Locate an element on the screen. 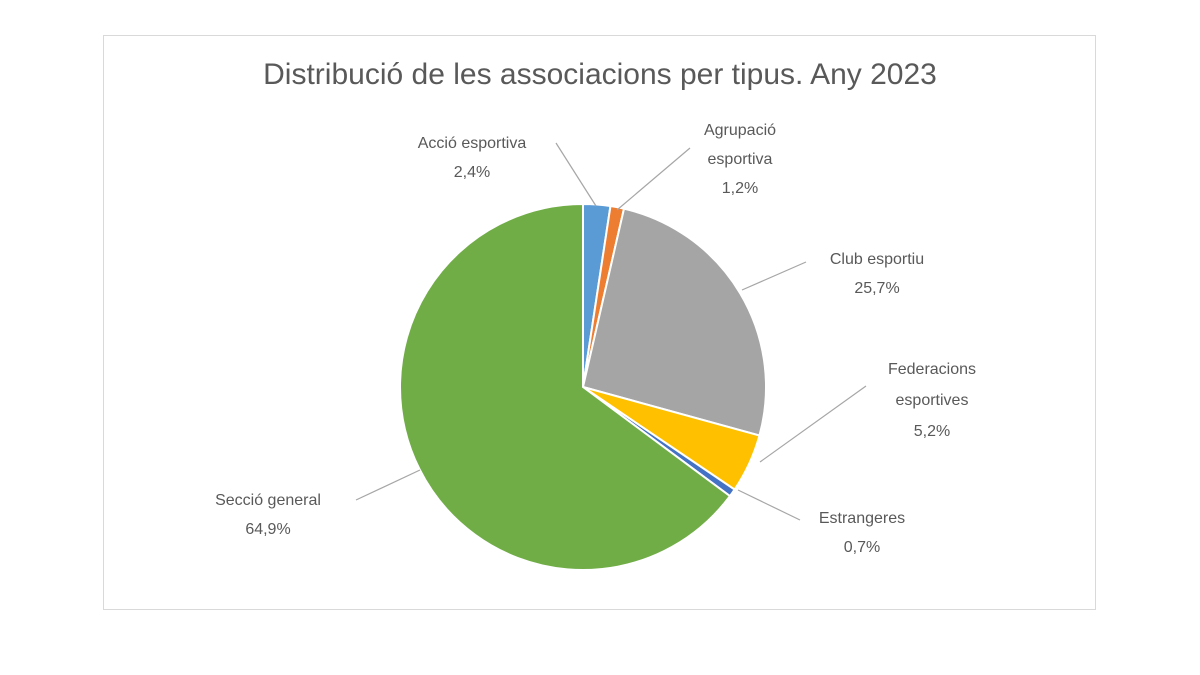  data-label-federacions-esportives: Federacions esportives 5,2% is located at coordinates (932, 400).